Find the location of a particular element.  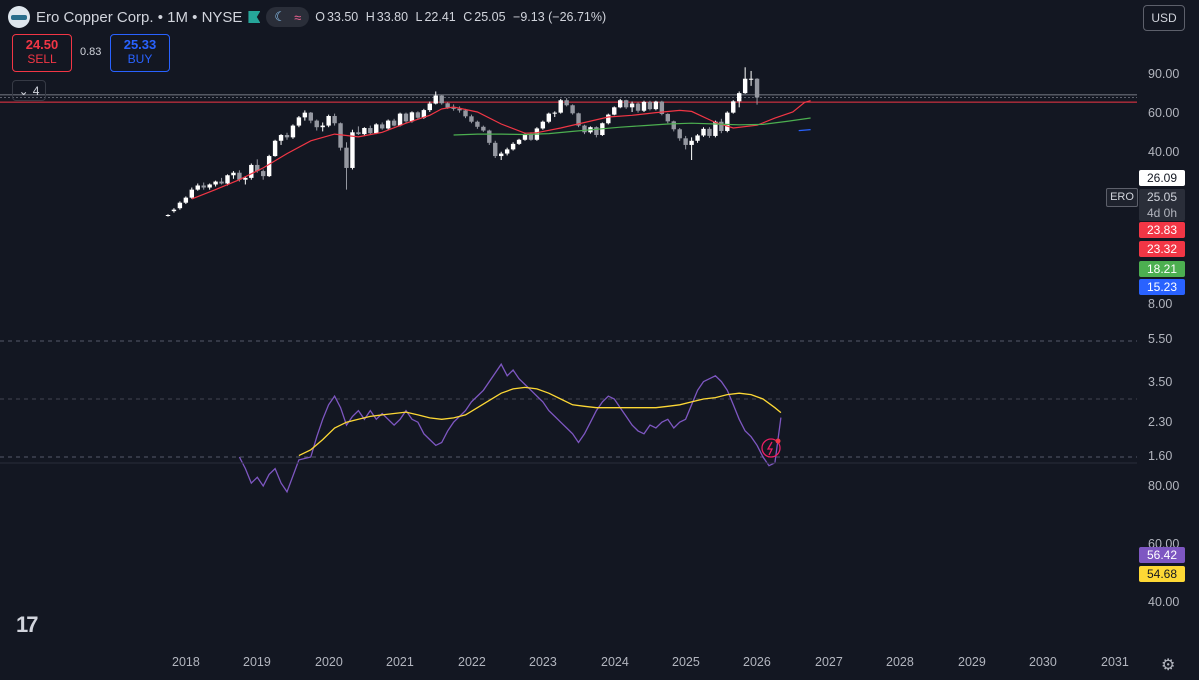

ma-green-tag: 18.21 is located at coordinates (1162, 269).